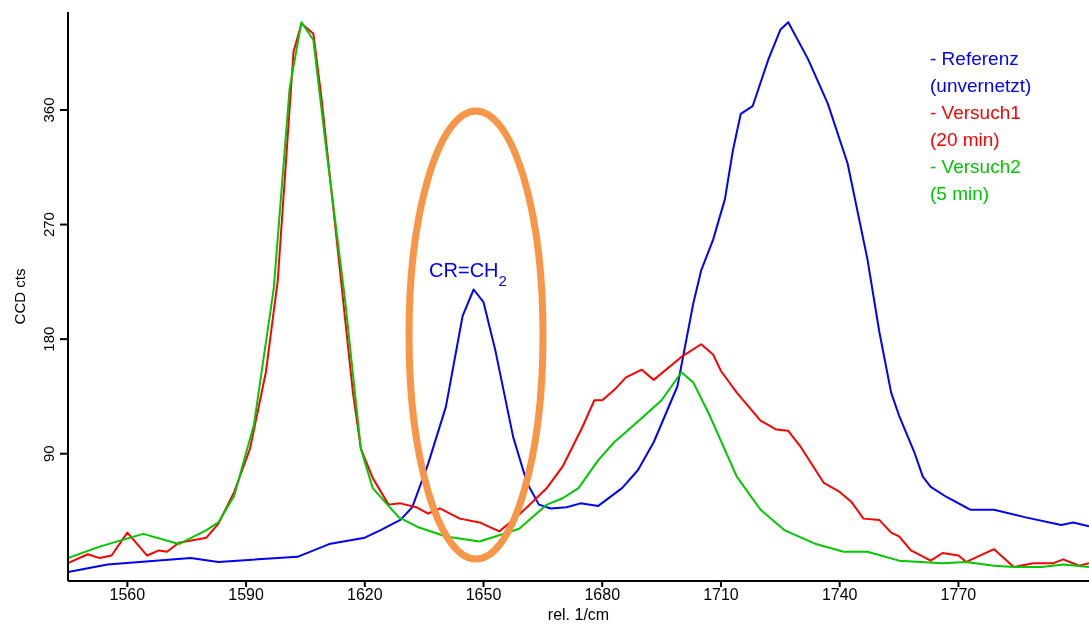 This screenshot has width=1089, height=624. What do you see at coordinates (246, 595) in the screenshot?
I see `x-tick-label: 1590` at bounding box center [246, 595].